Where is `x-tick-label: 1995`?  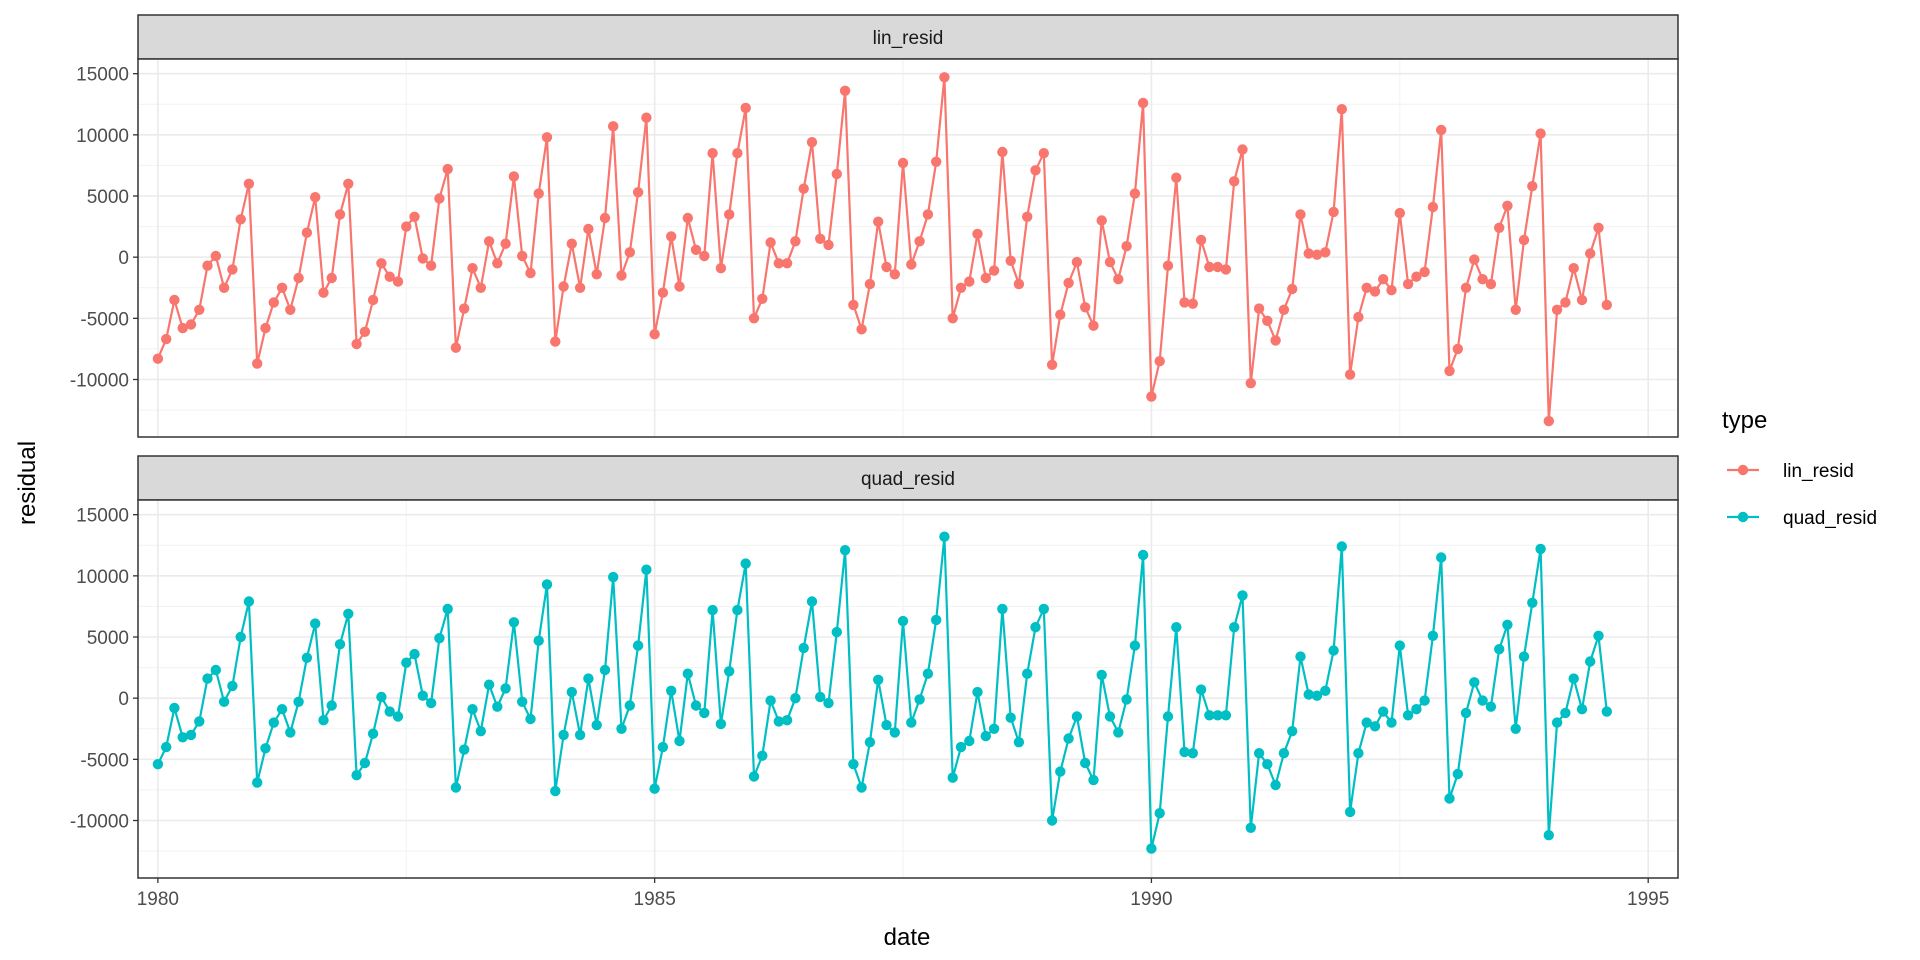
x-tick-label: 1995 is located at coordinates (1648, 899).